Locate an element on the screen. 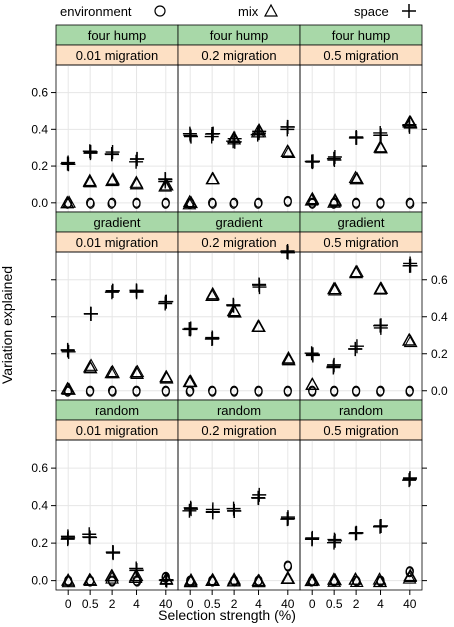 This screenshot has height=627, width=454. legend-triangle-icon is located at coordinates (271, 10).